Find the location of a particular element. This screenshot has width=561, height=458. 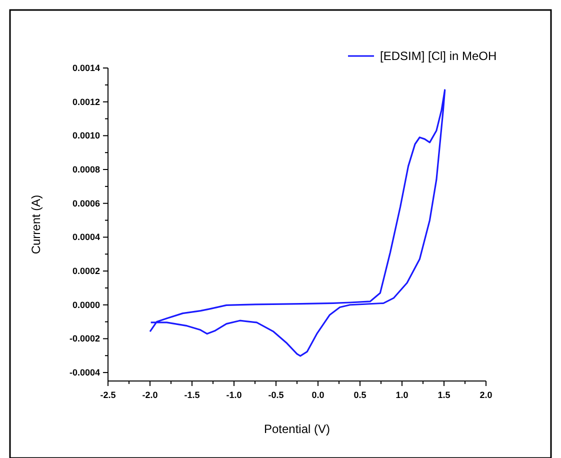

x-tick-label: -1.0 is located at coordinates (234, 395).